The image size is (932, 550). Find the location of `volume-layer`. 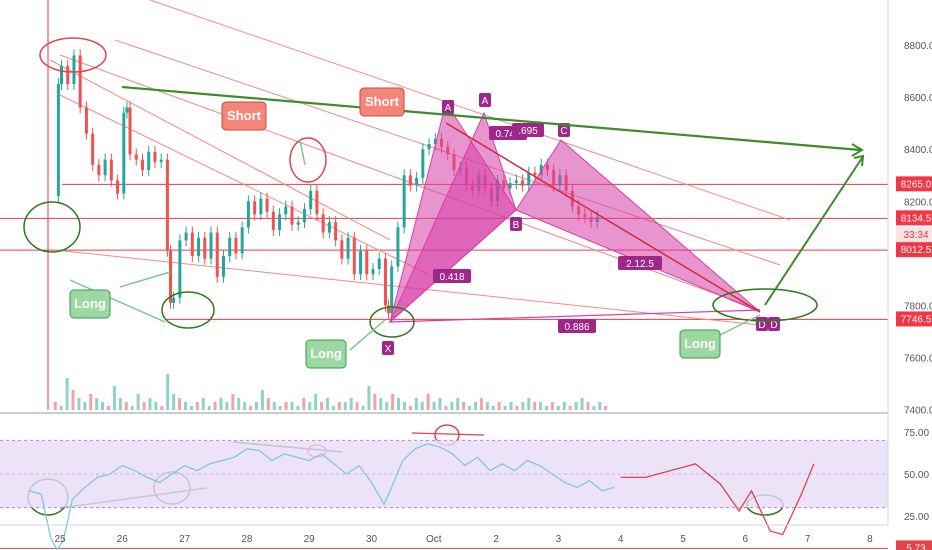

volume-layer is located at coordinates (330, 392).